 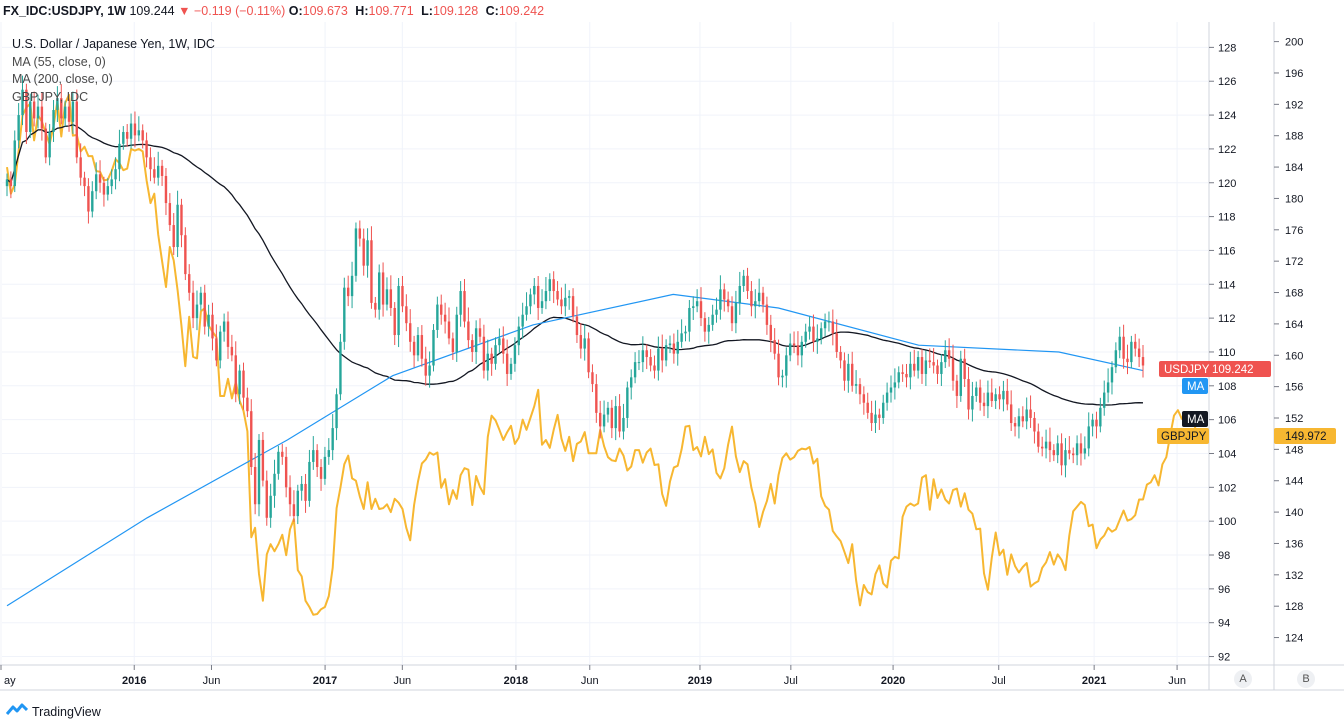 I want to click on branding: TradingView, so click(x=53, y=712).